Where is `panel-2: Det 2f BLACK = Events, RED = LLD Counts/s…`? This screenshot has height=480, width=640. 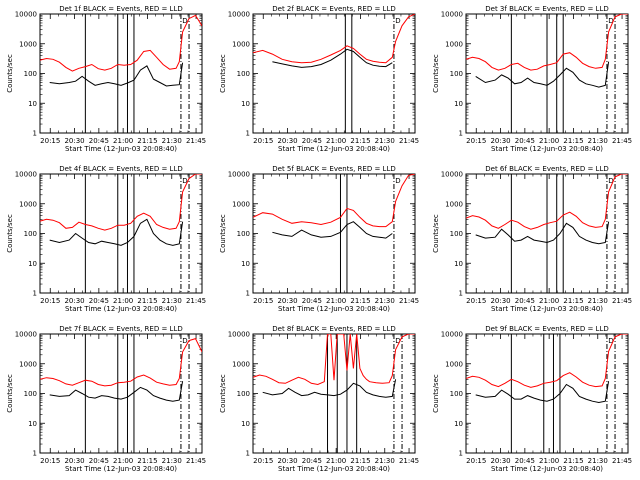 panel-2: Det 2f BLACK = Events, RED = LLD Counts/s… is located at coordinates (319, 79).